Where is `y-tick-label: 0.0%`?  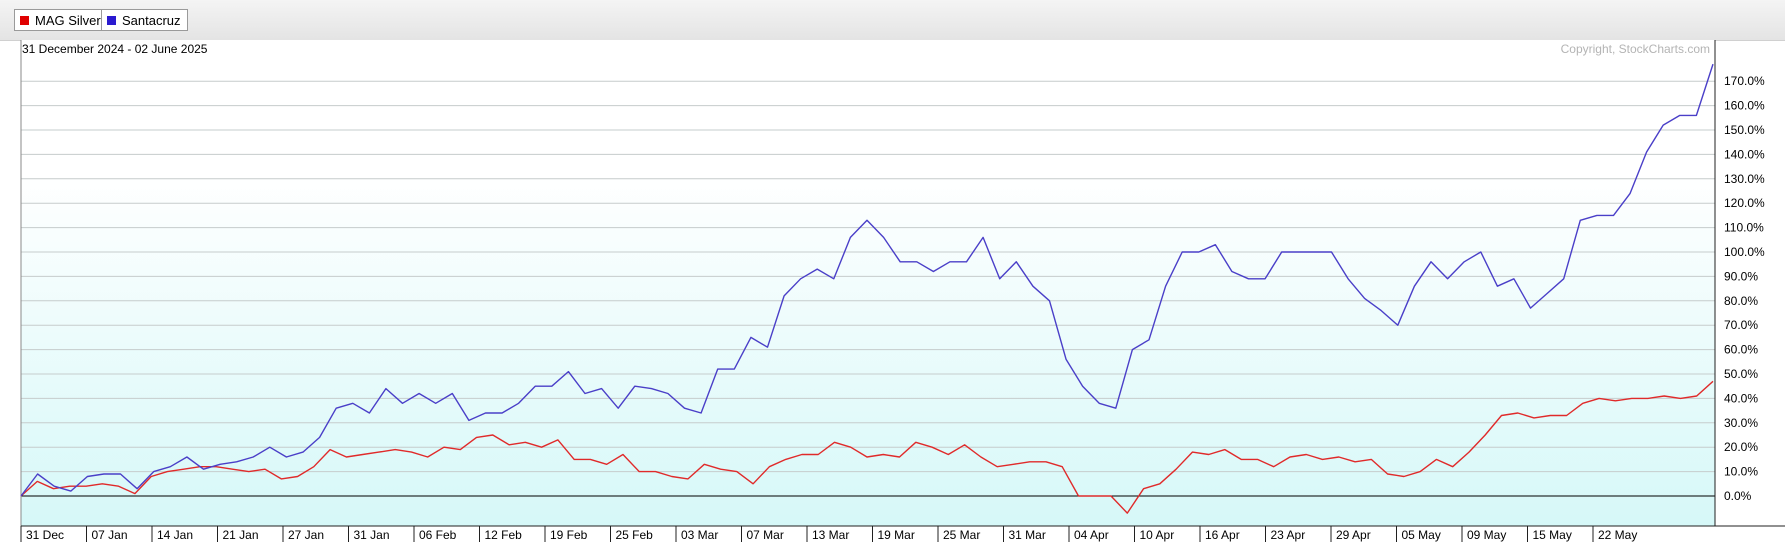 y-tick-label: 0.0% is located at coordinates (1738, 496).